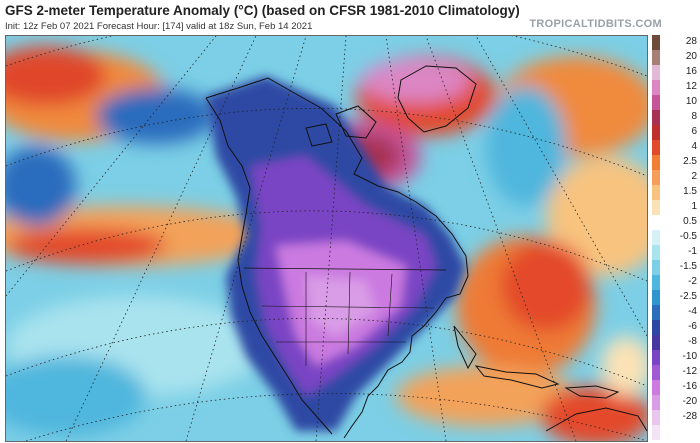  Describe the element at coordinates (688, 236) in the screenshot. I see `legend-label: -0.5` at that location.